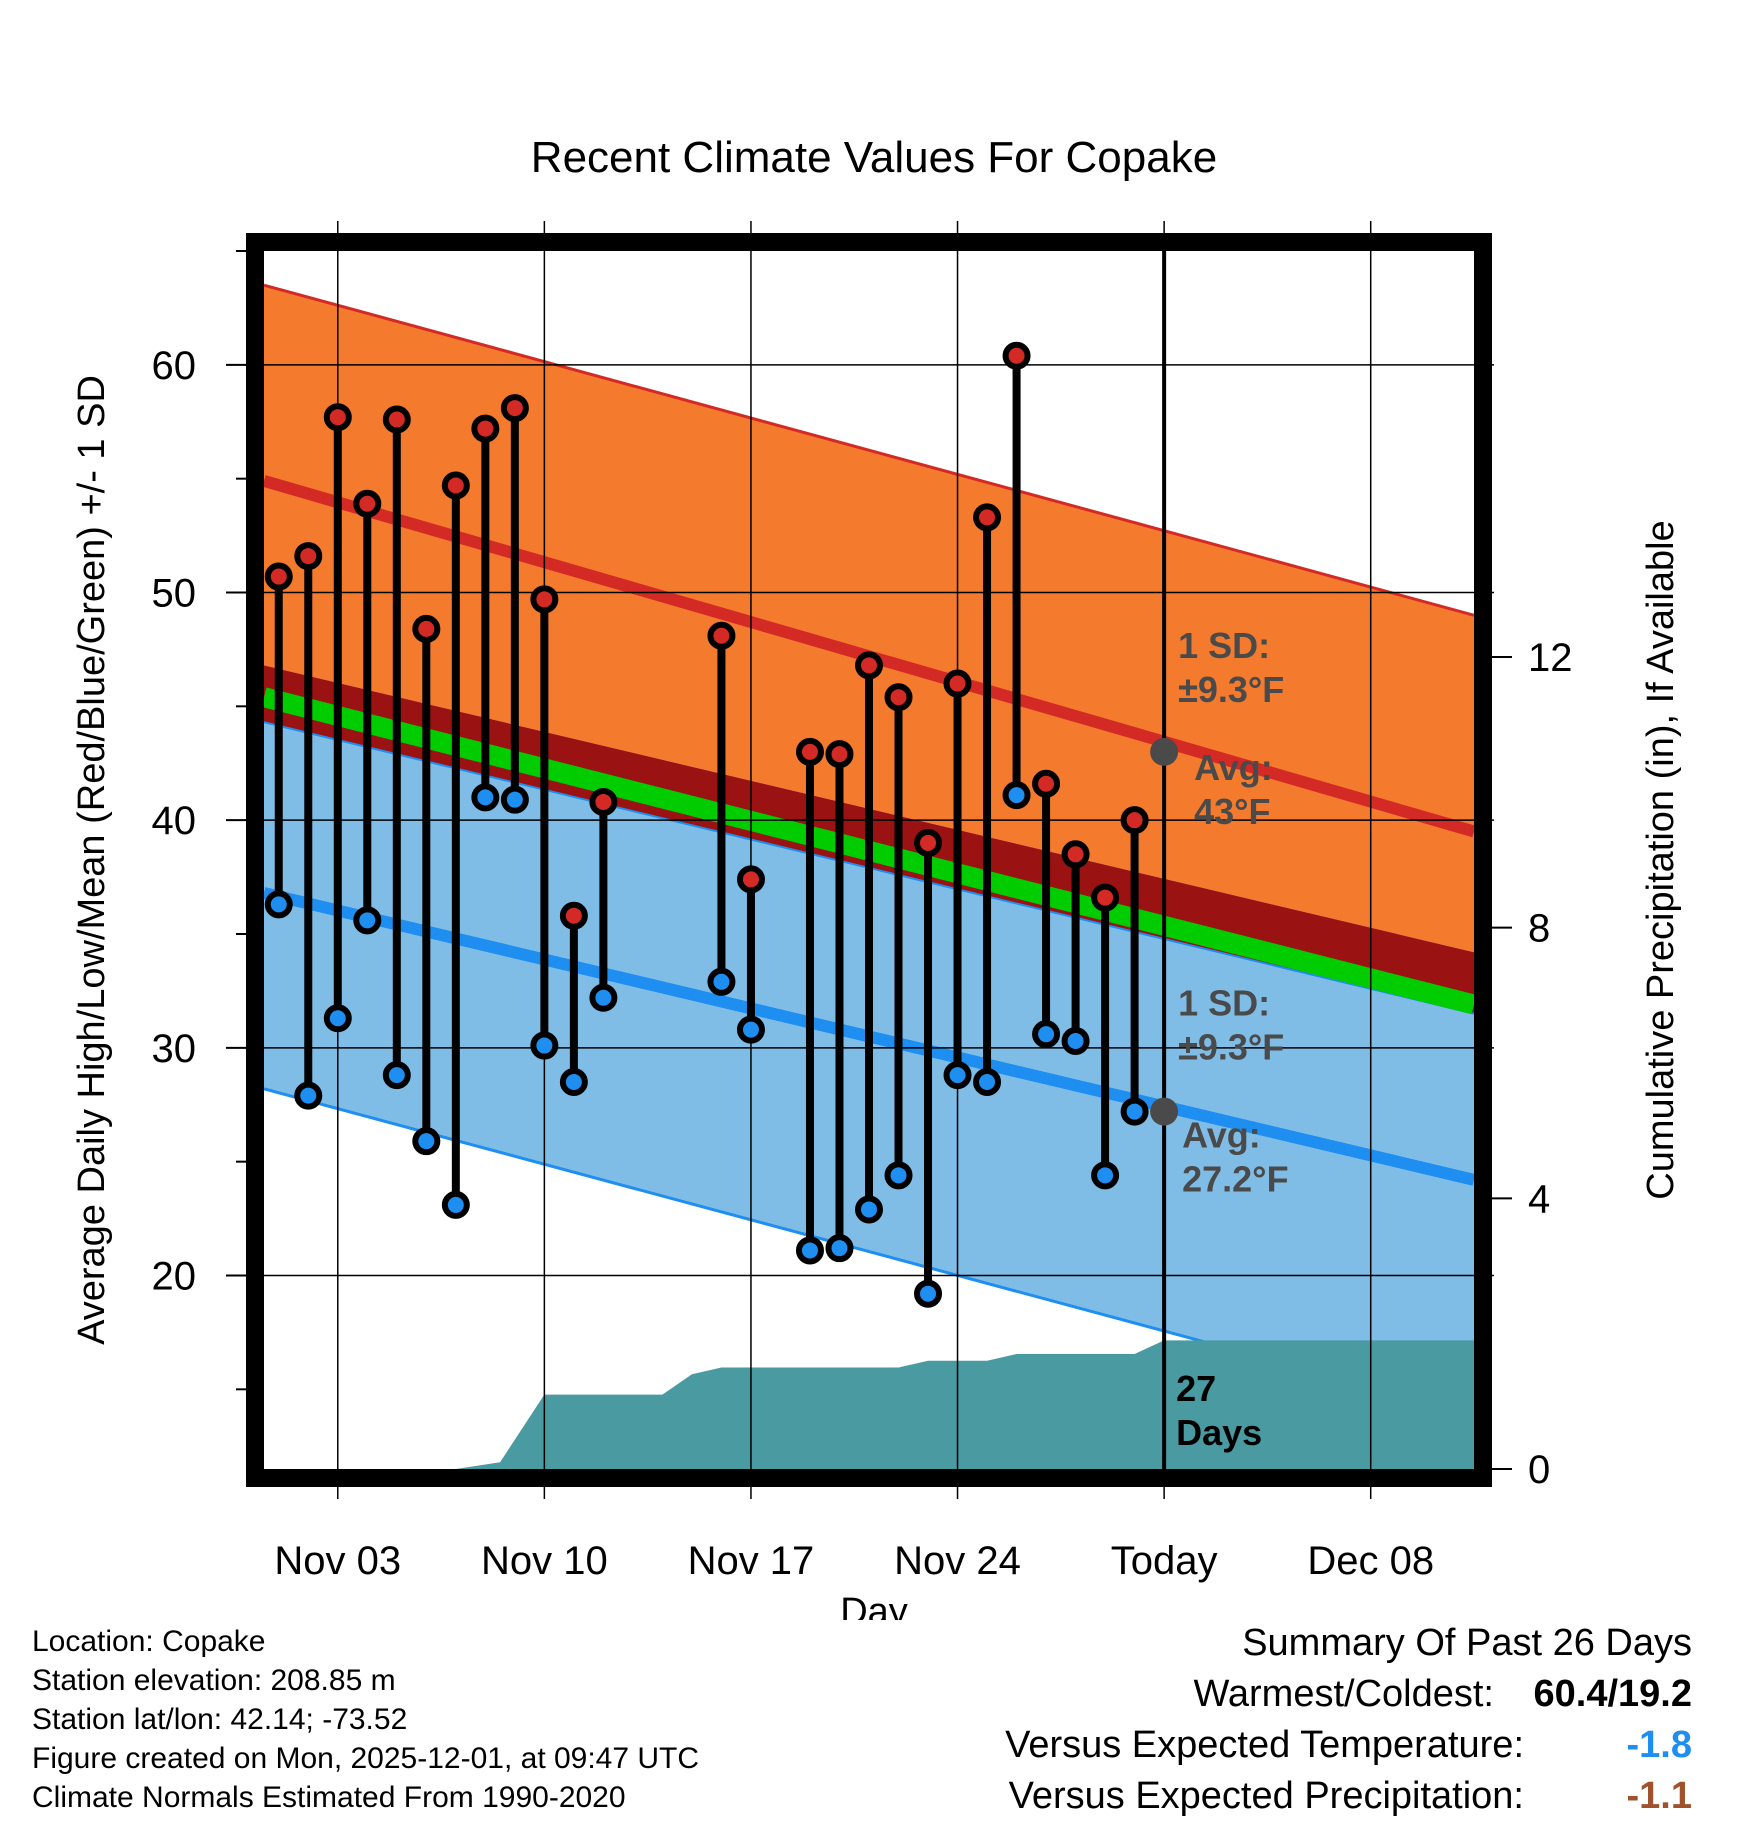 The width and height of the screenshot is (1748, 1828). I want to click on low-avg-label: Avg:, so click(1221, 1135).